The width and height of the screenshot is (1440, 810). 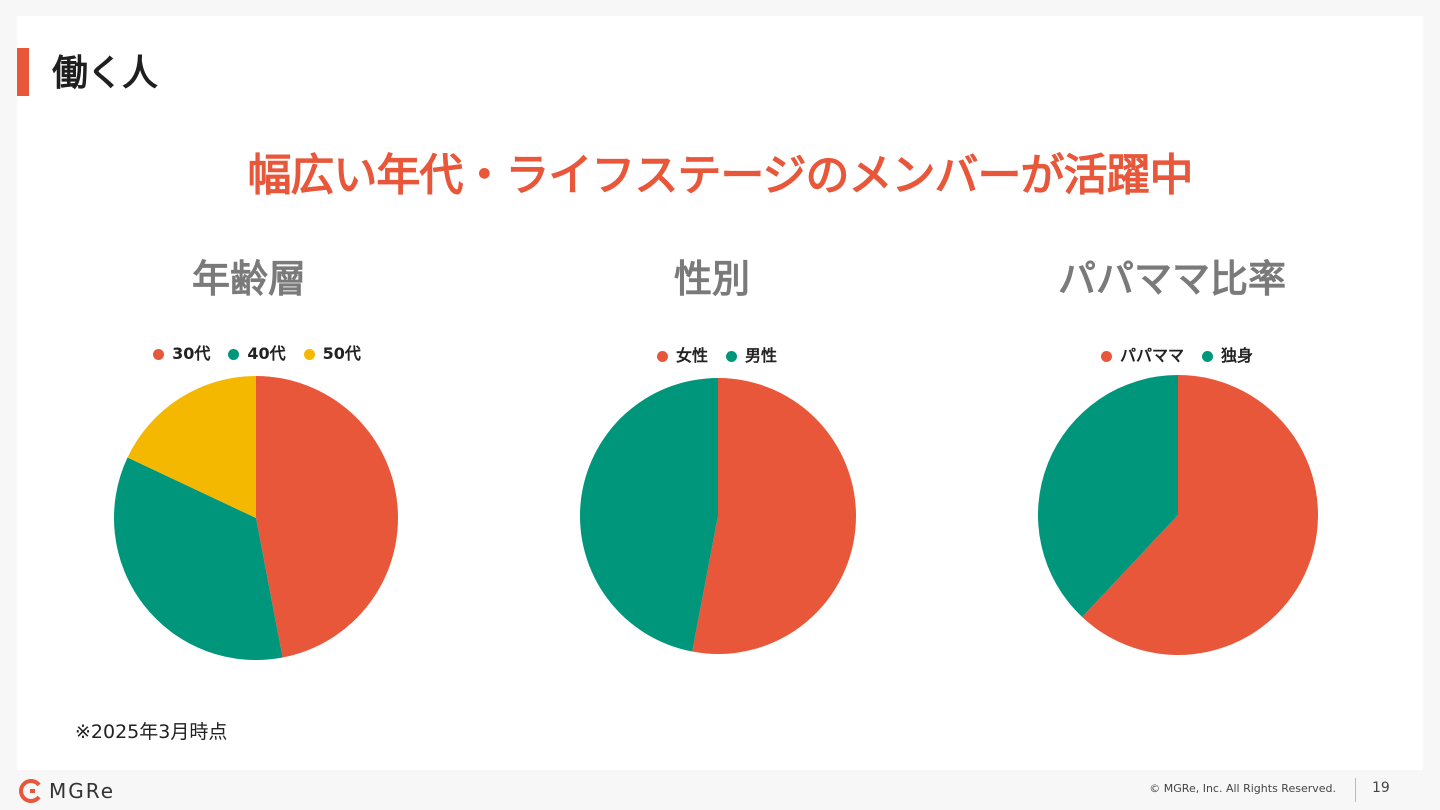 I want to click on legend-item: 男性, so click(x=751, y=356).